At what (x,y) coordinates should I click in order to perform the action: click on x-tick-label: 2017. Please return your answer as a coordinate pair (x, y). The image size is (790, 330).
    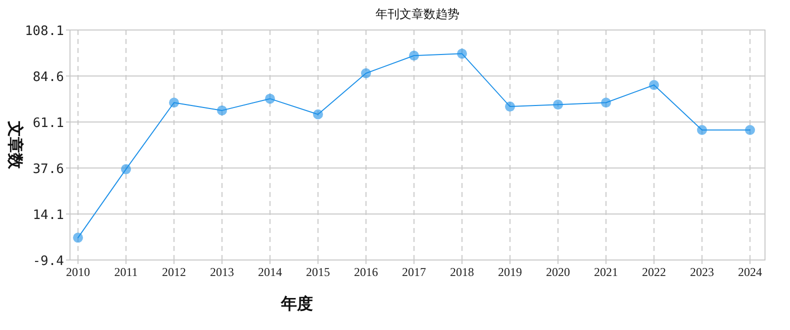
    Looking at the image, I should click on (414, 272).